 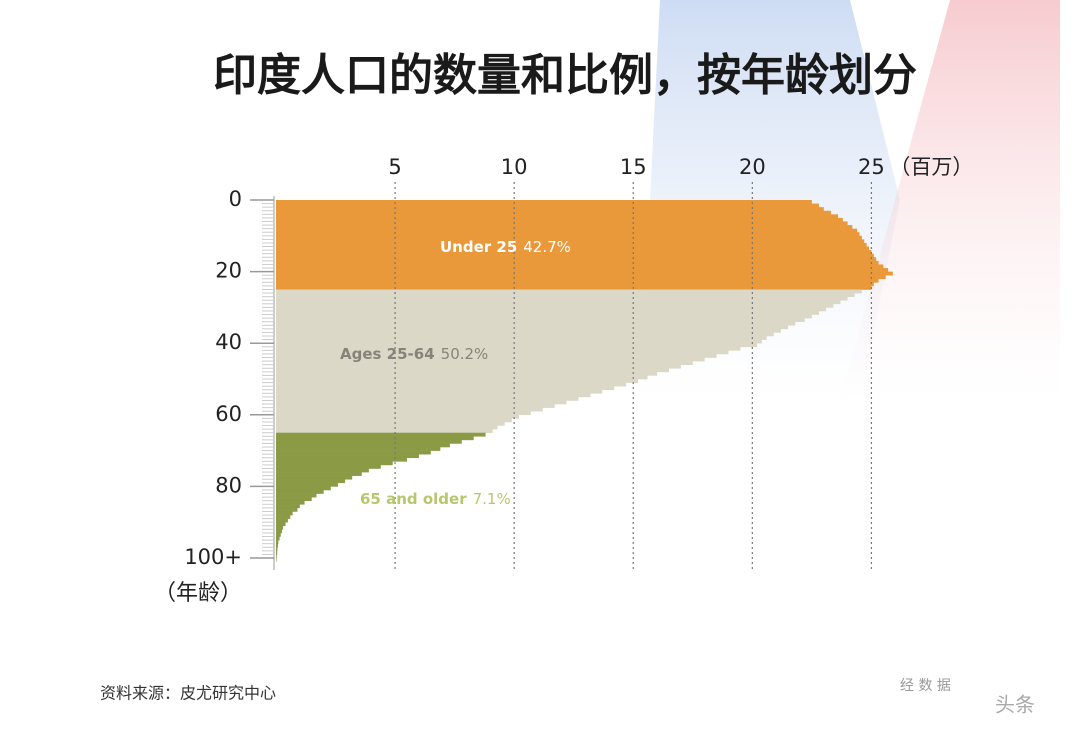 I want to click on group-label: 65 and older 7.1%, so click(x=435, y=499).